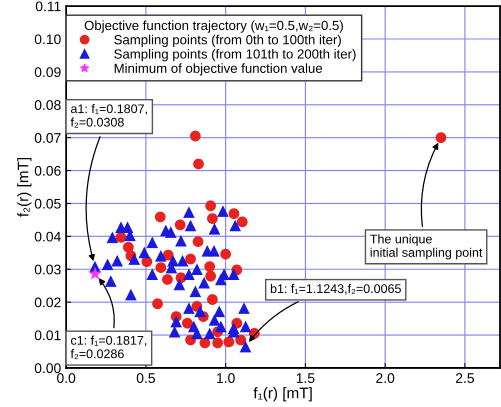 The image size is (501, 407). Describe the element at coordinates (465, 378) in the screenshot. I see `x-tick-label: 2.5` at that location.